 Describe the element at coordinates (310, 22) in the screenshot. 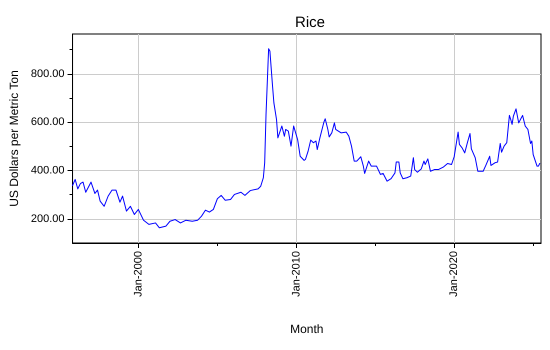

I see `chart-title: Rice` at that location.